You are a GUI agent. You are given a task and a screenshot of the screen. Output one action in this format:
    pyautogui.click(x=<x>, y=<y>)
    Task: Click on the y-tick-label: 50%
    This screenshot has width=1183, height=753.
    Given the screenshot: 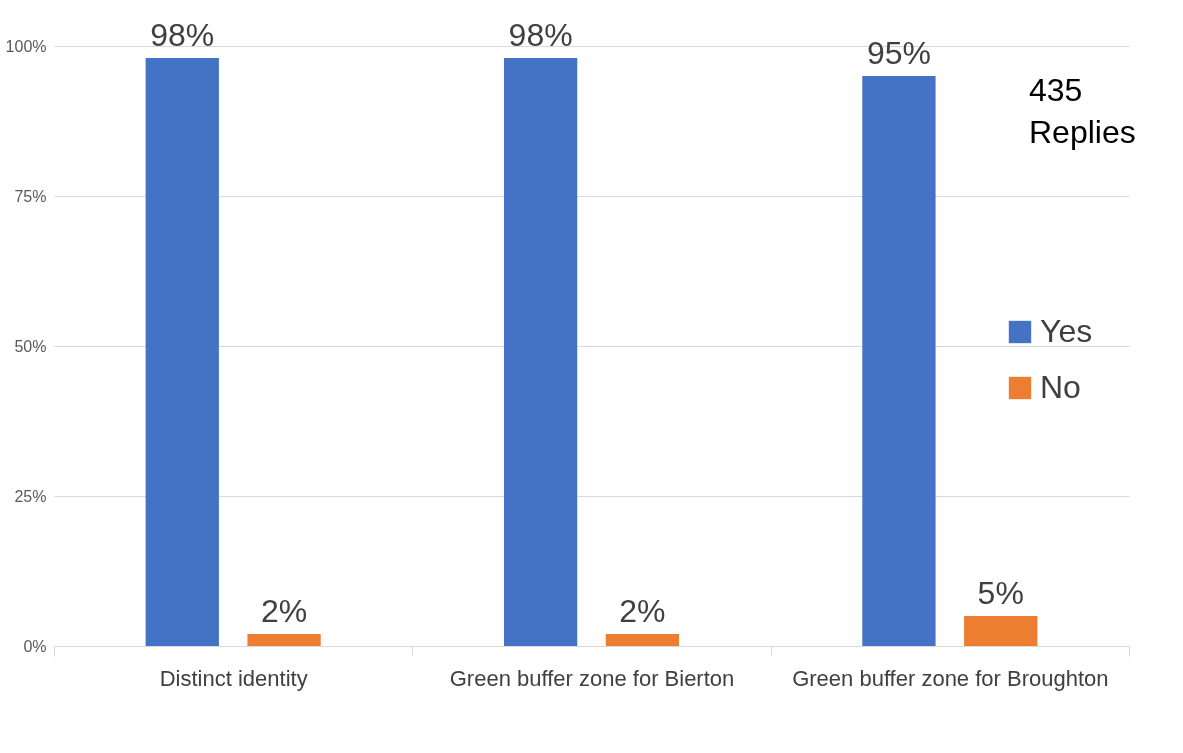 What is the action you would take?
    pyautogui.click(x=30, y=346)
    